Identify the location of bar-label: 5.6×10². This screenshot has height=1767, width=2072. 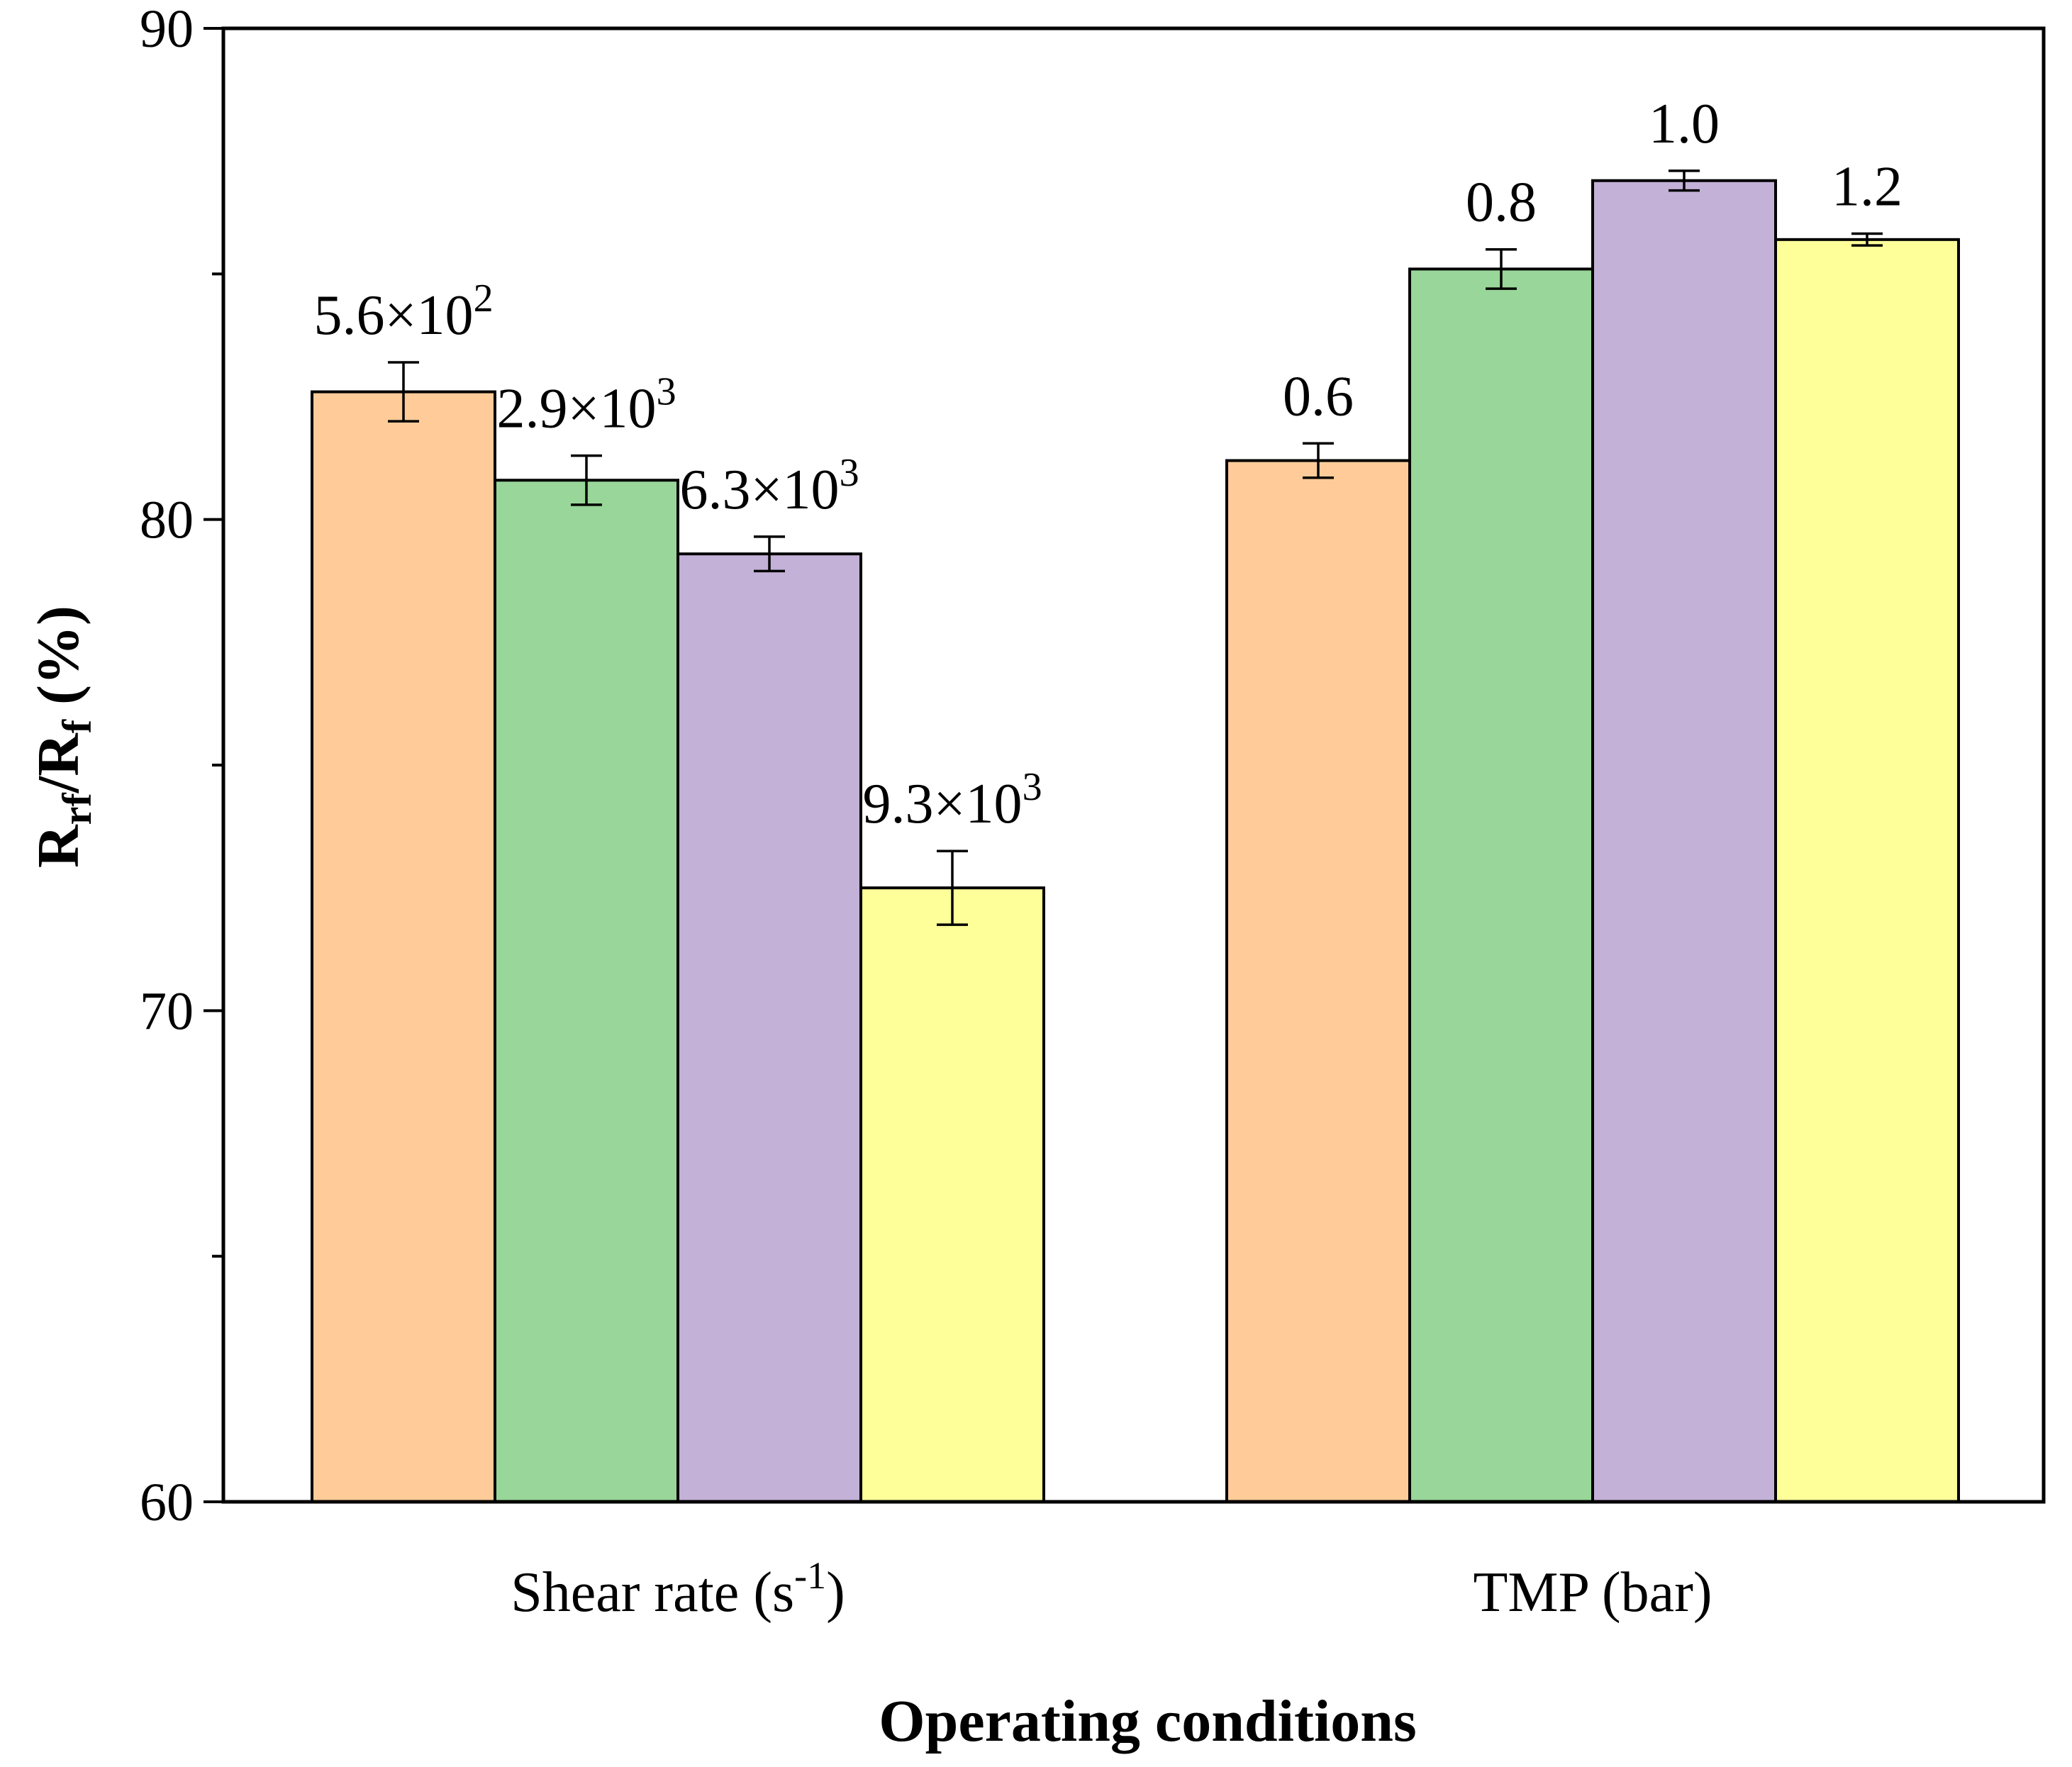
(403, 312).